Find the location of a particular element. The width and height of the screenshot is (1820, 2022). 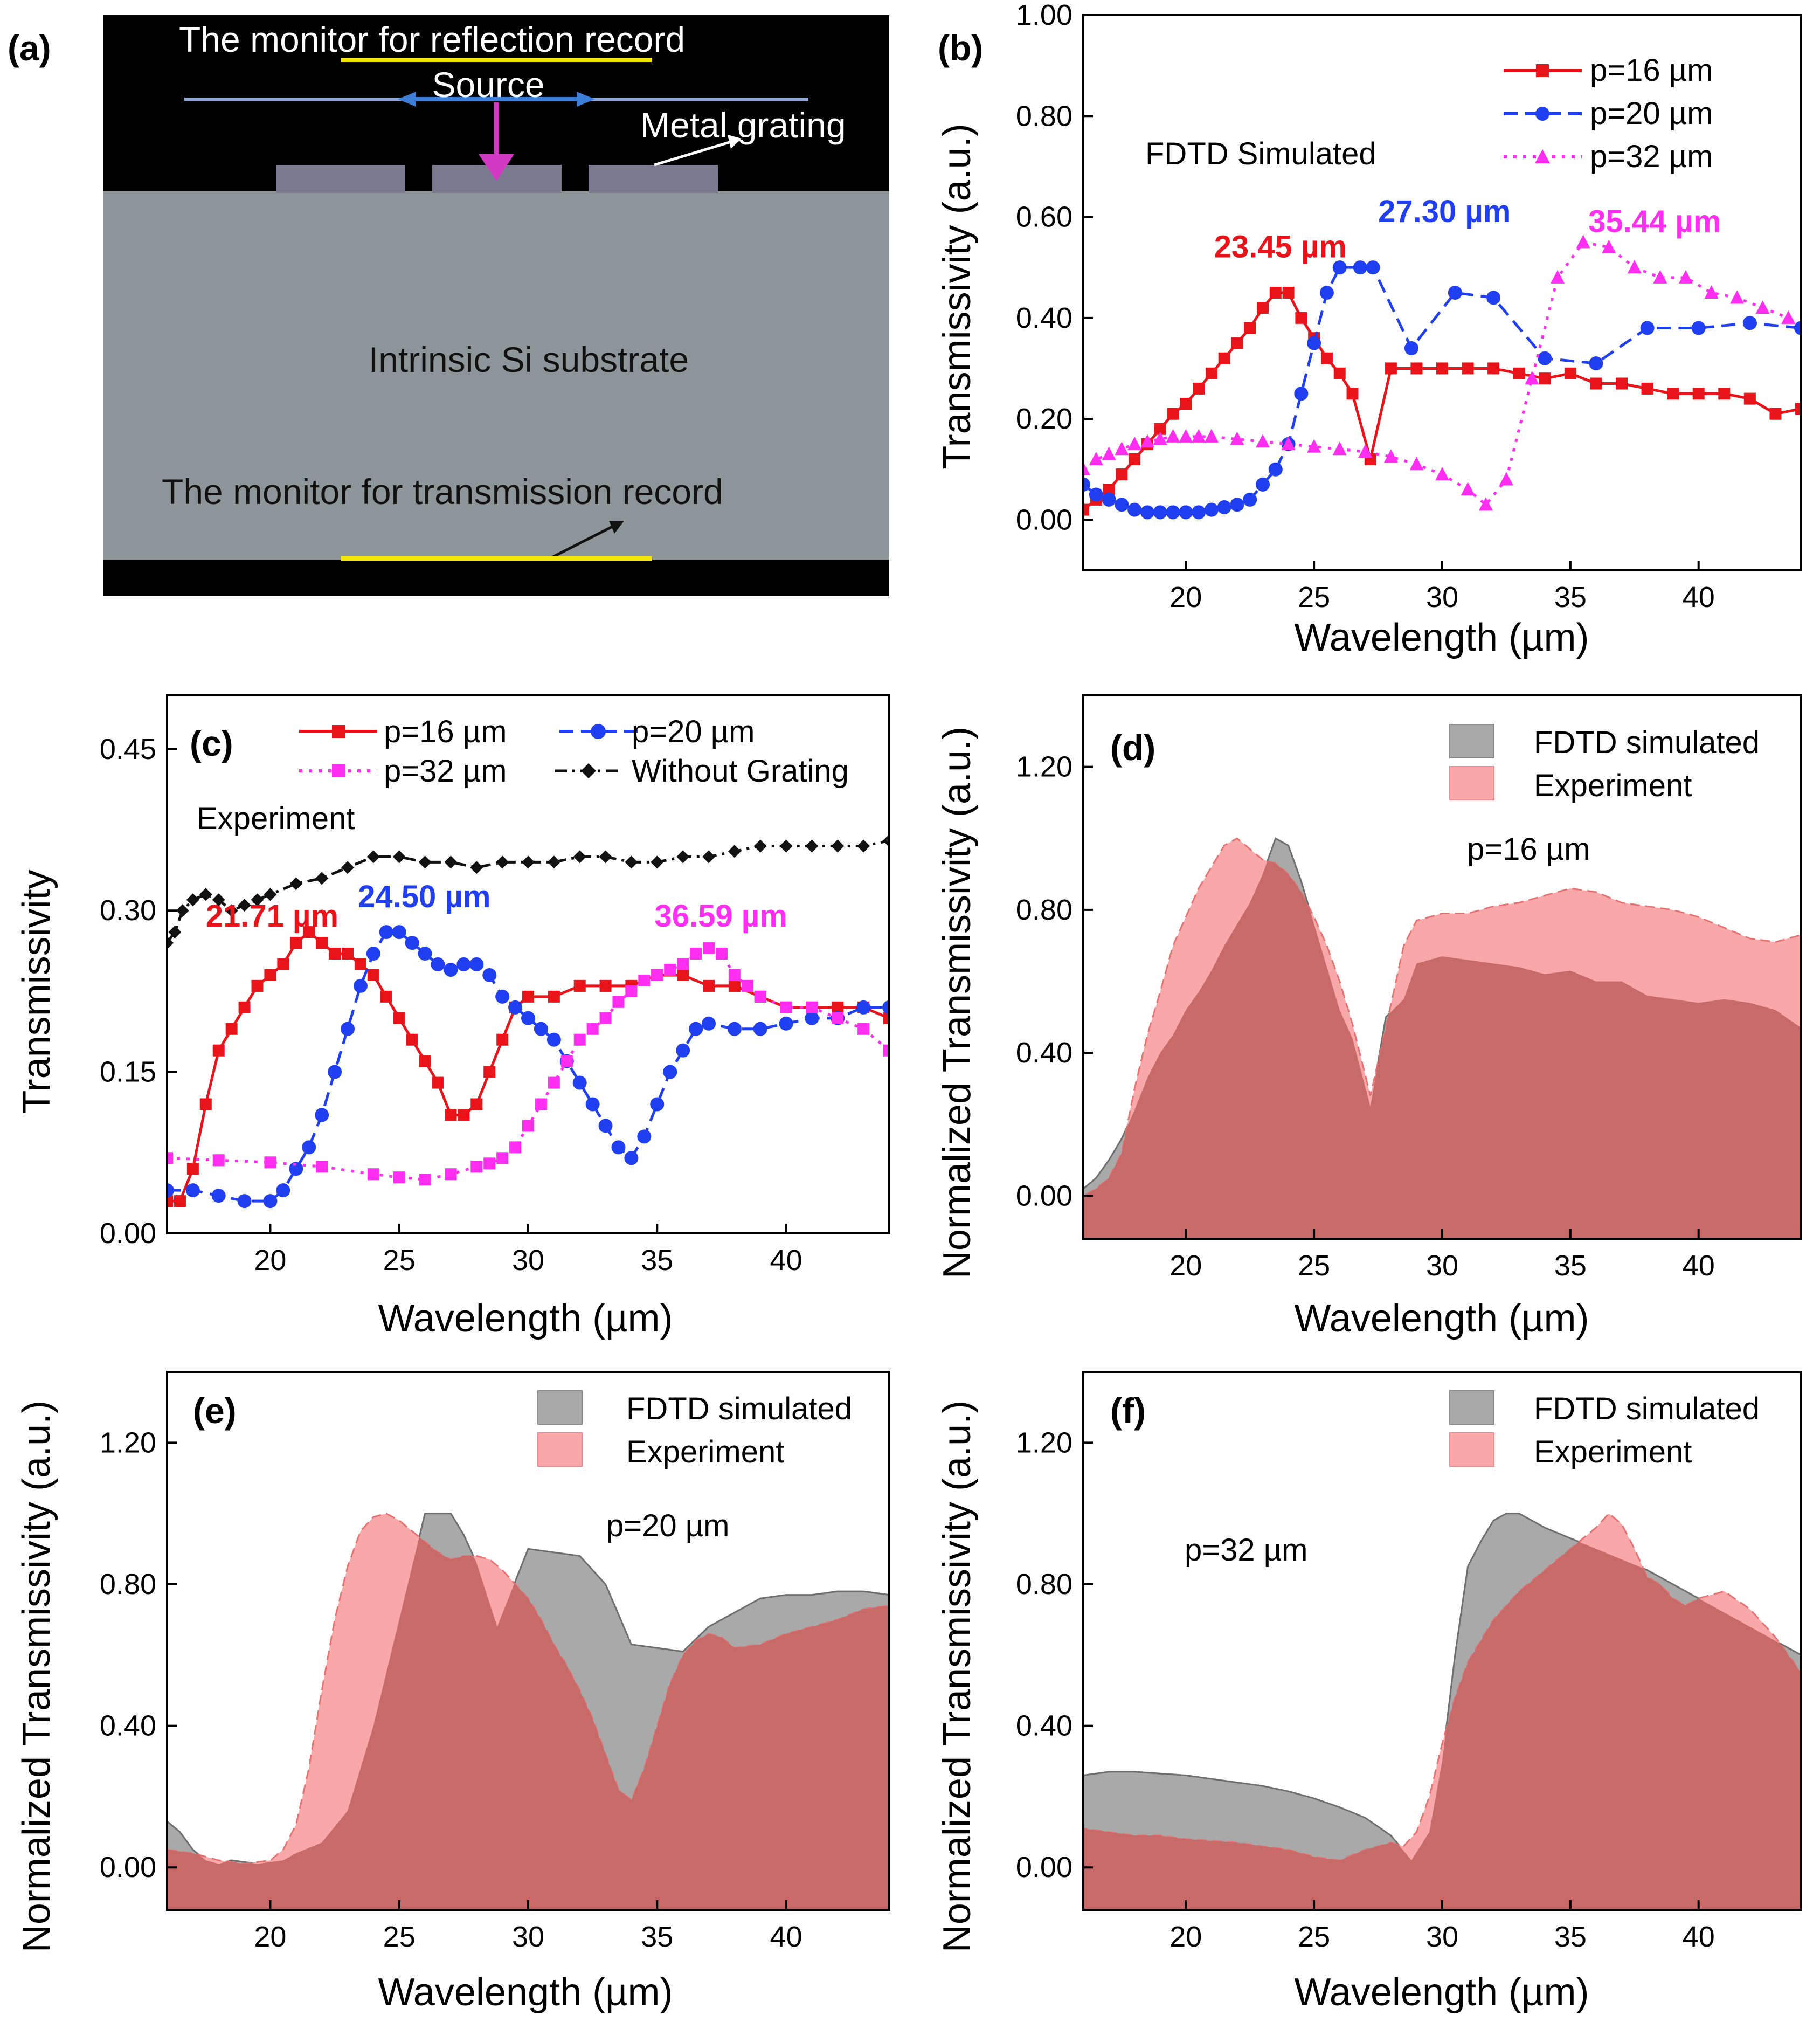

legend-label-c-p32: p=32 µm is located at coordinates (445, 771).